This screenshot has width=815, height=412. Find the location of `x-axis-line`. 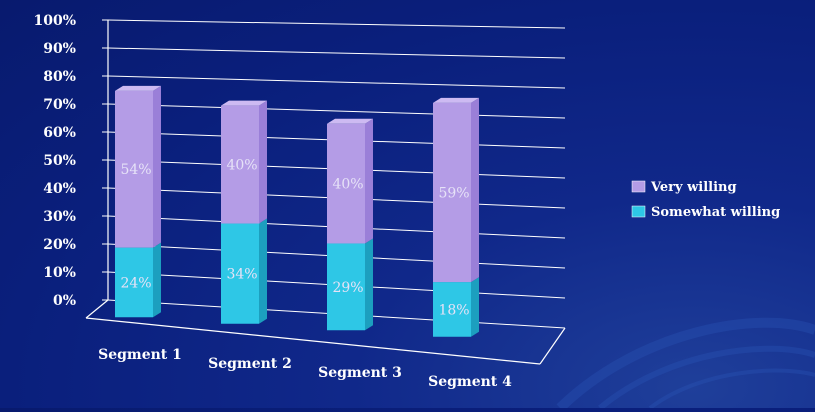

x-axis-line is located at coordinates (313, 341).